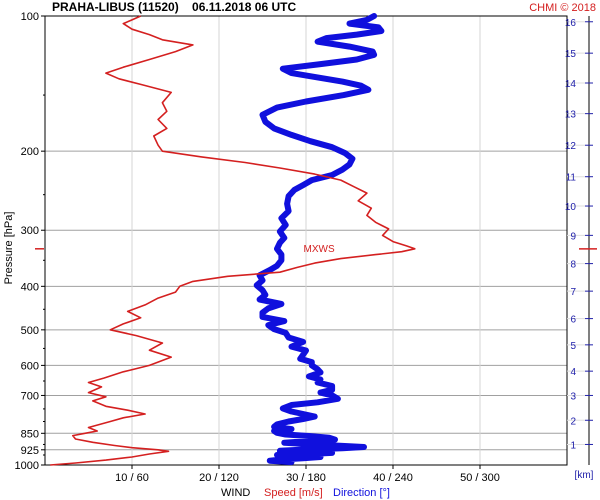 This screenshot has height=500, width=600. Describe the element at coordinates (174, 7) in the screenshot. I see `chart-title: PRAHA-LIBUS (11520) 06.11.2018 06 UTC` at that location.